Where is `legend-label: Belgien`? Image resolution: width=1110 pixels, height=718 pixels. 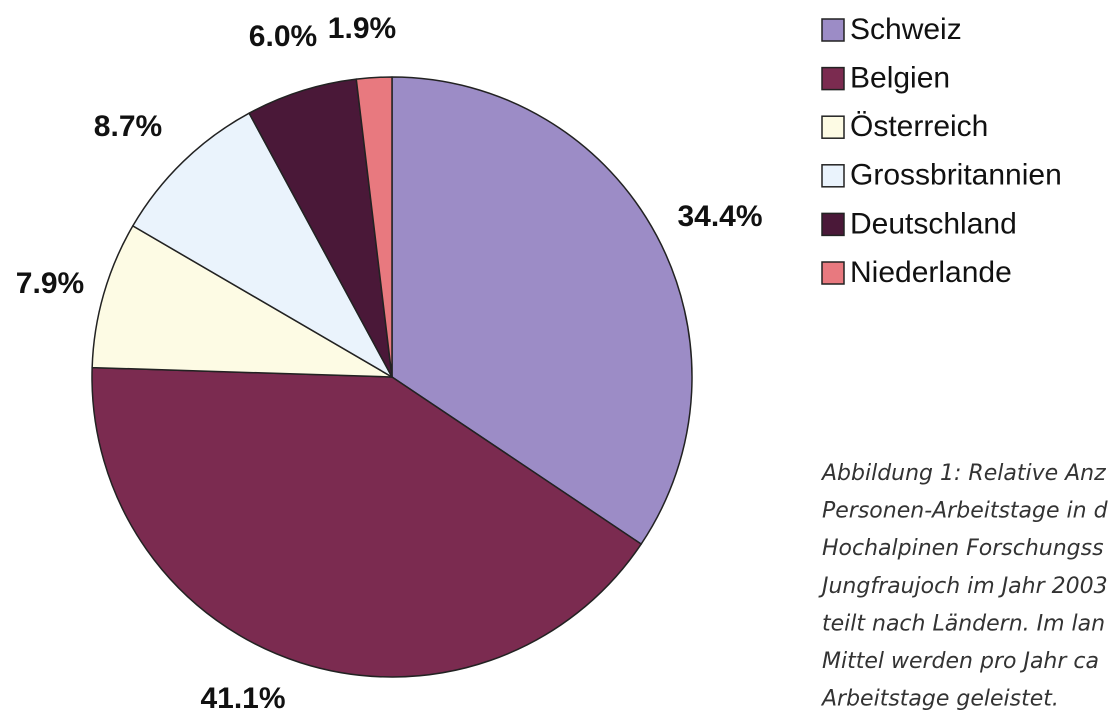 legend-label: Belgien is located at coordinates (900, 78).